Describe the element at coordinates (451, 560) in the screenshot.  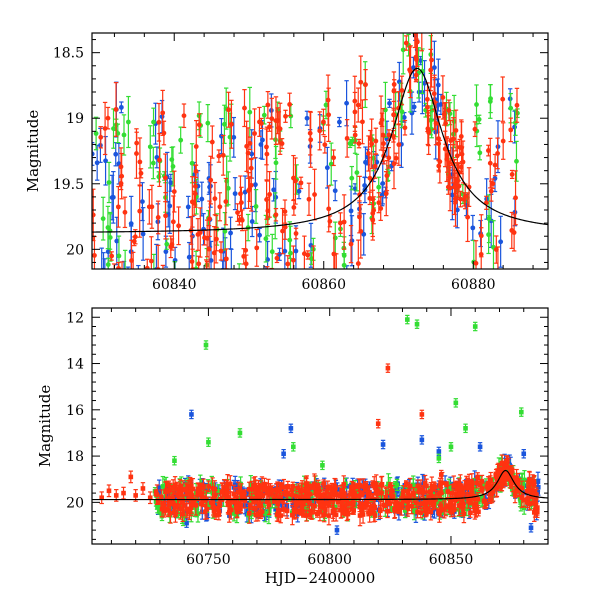
I see `bottom-x-tick-label: 60850` at that location.